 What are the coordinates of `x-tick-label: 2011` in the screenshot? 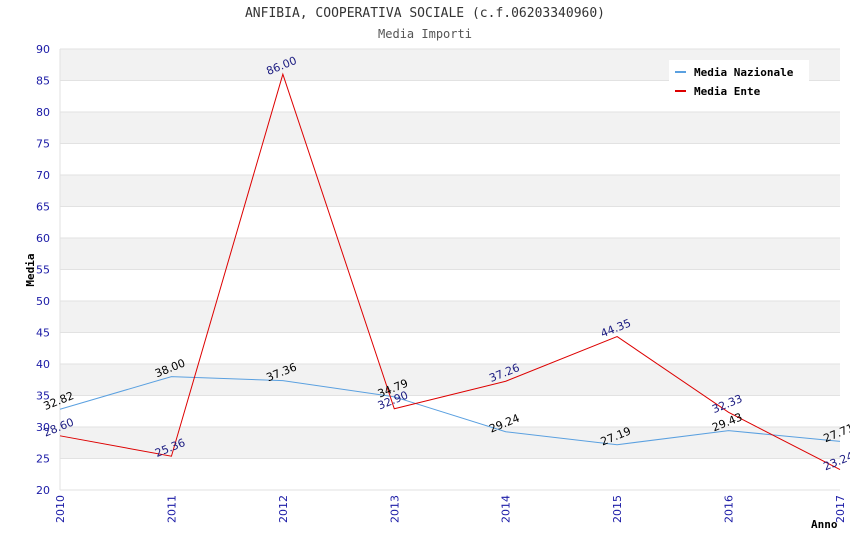 It's located at (171, 509).